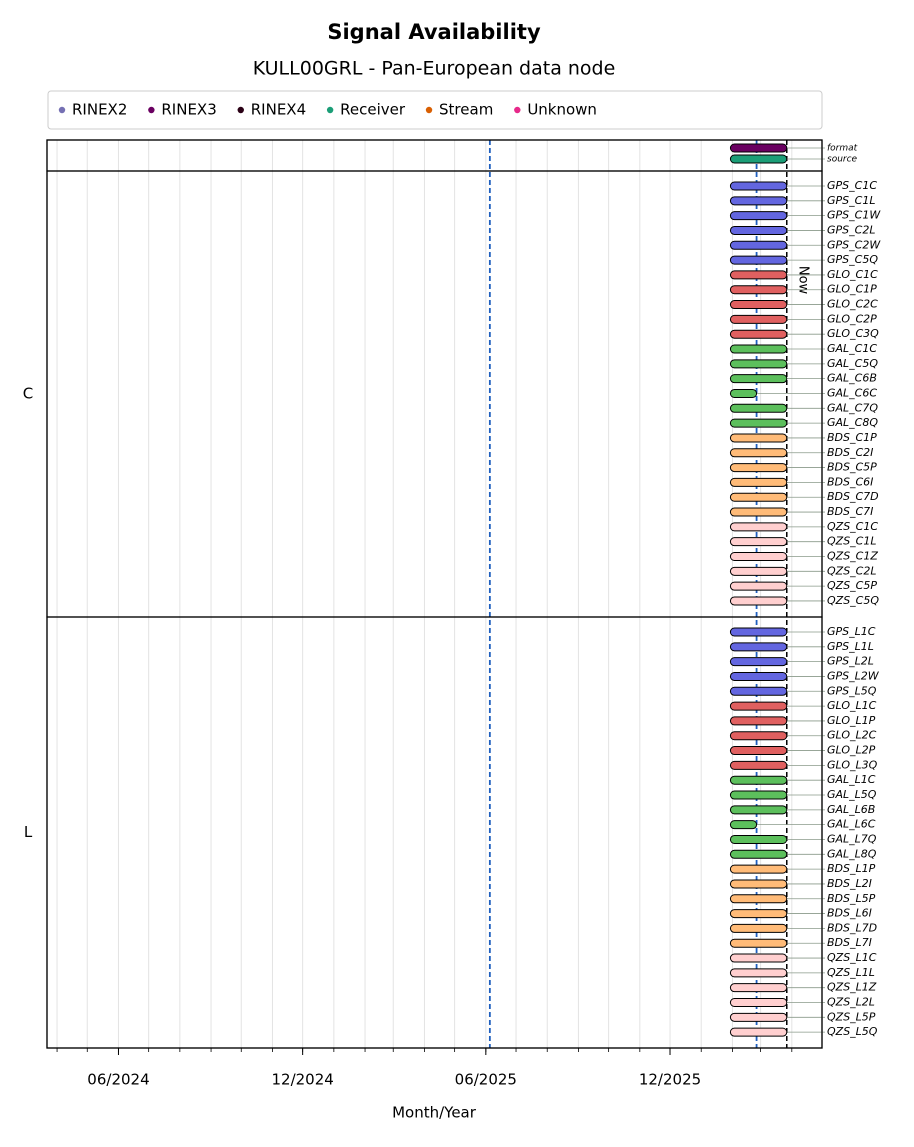 This screenshot has width=914, height=1147. What do you see at coordinates (851, 750) in the screenshot?
I see `row-label: GLO_L2P` at bounding box center [851, 750].